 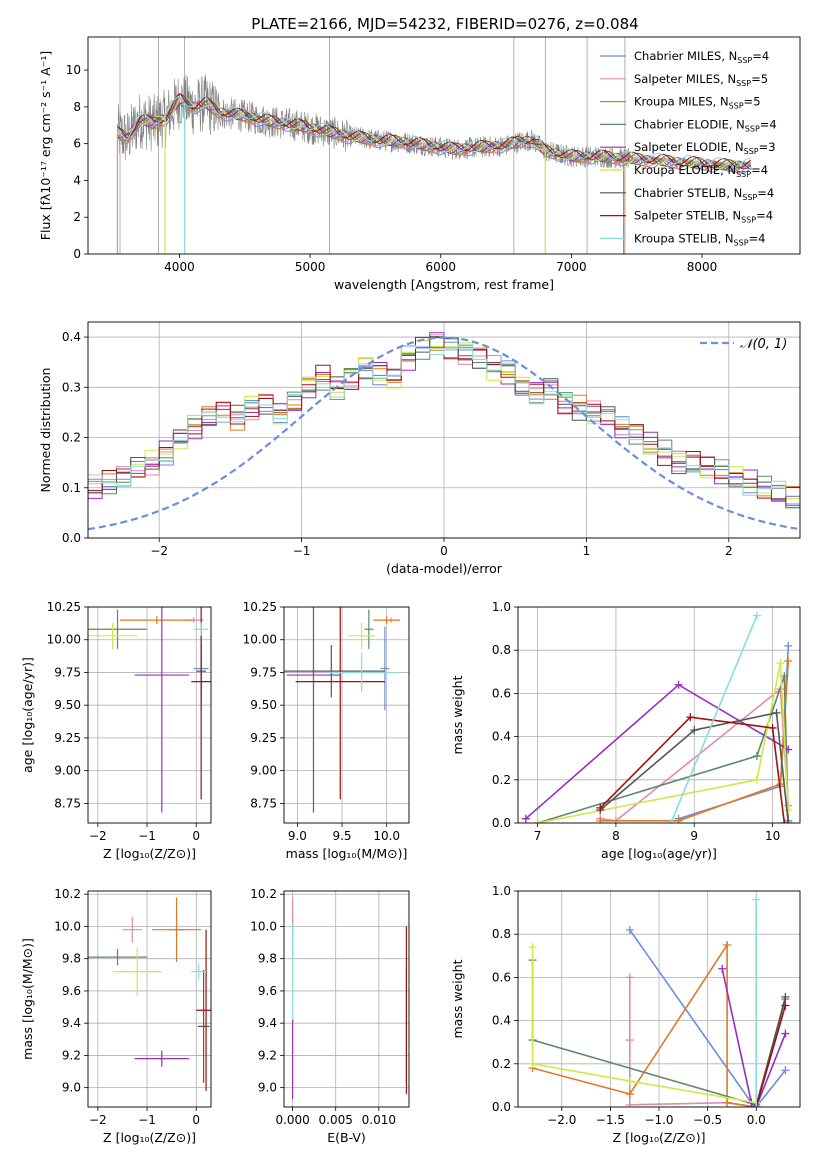 What do you see at coordinates (297, 836) in the screenshot?
I see `x-tick-label: 9.0` at bounding box center [297, 836].